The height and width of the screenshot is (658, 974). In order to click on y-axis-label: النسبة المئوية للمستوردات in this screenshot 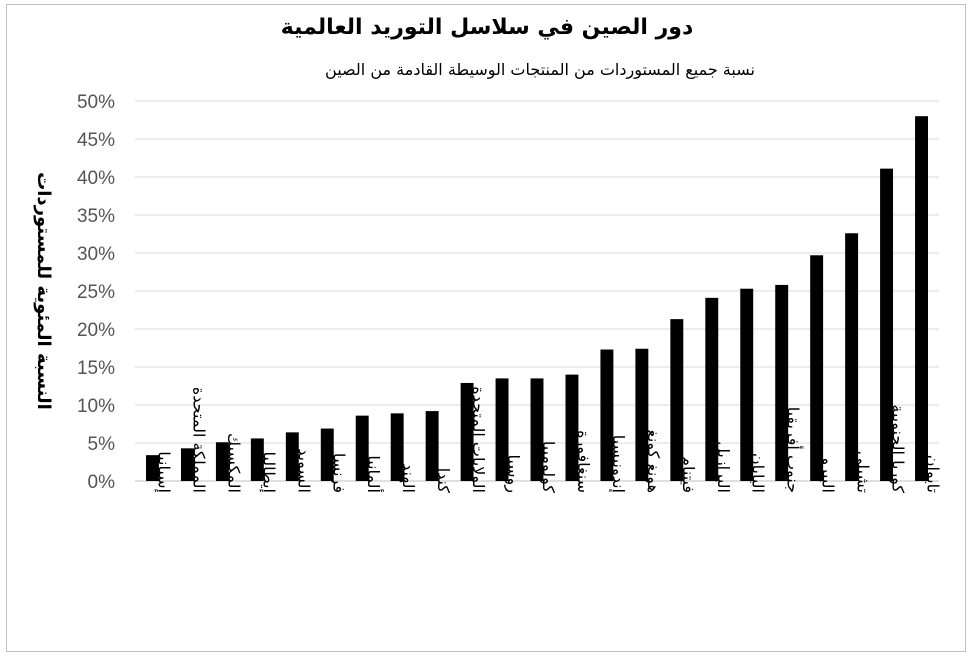, I will do `click(43, 291)`.